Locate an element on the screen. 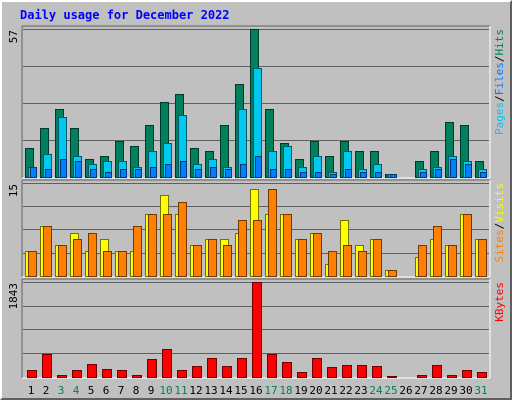  x-tick-label: 29 is located at coordinates (450, 390).